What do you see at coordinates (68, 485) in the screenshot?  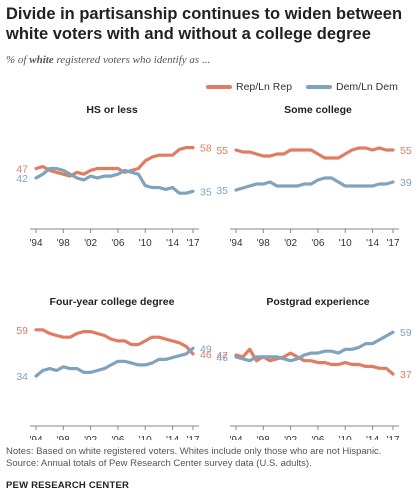 I see `brand-logo-text: PEW RESEARCH CENTER` at bounding box center [68, 485].